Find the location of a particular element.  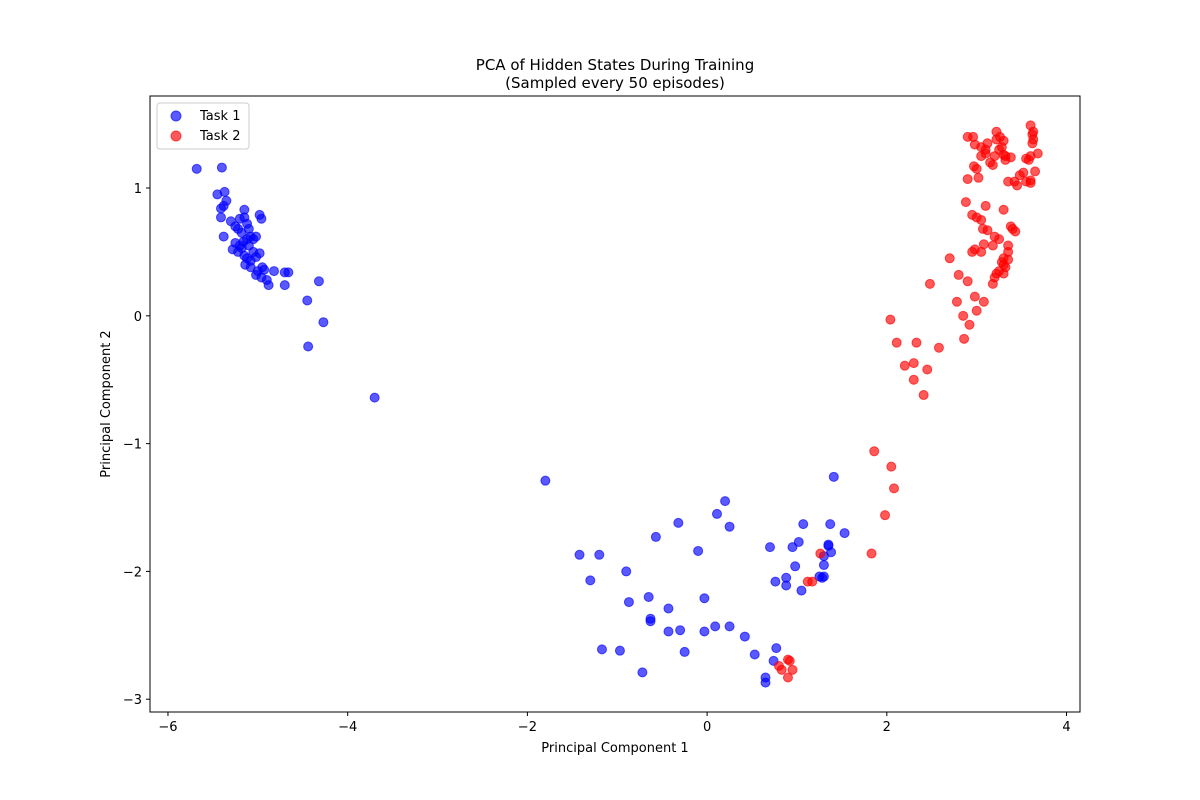

x-axis-label: Principal Component 1 is located at coordinates (614, 748).